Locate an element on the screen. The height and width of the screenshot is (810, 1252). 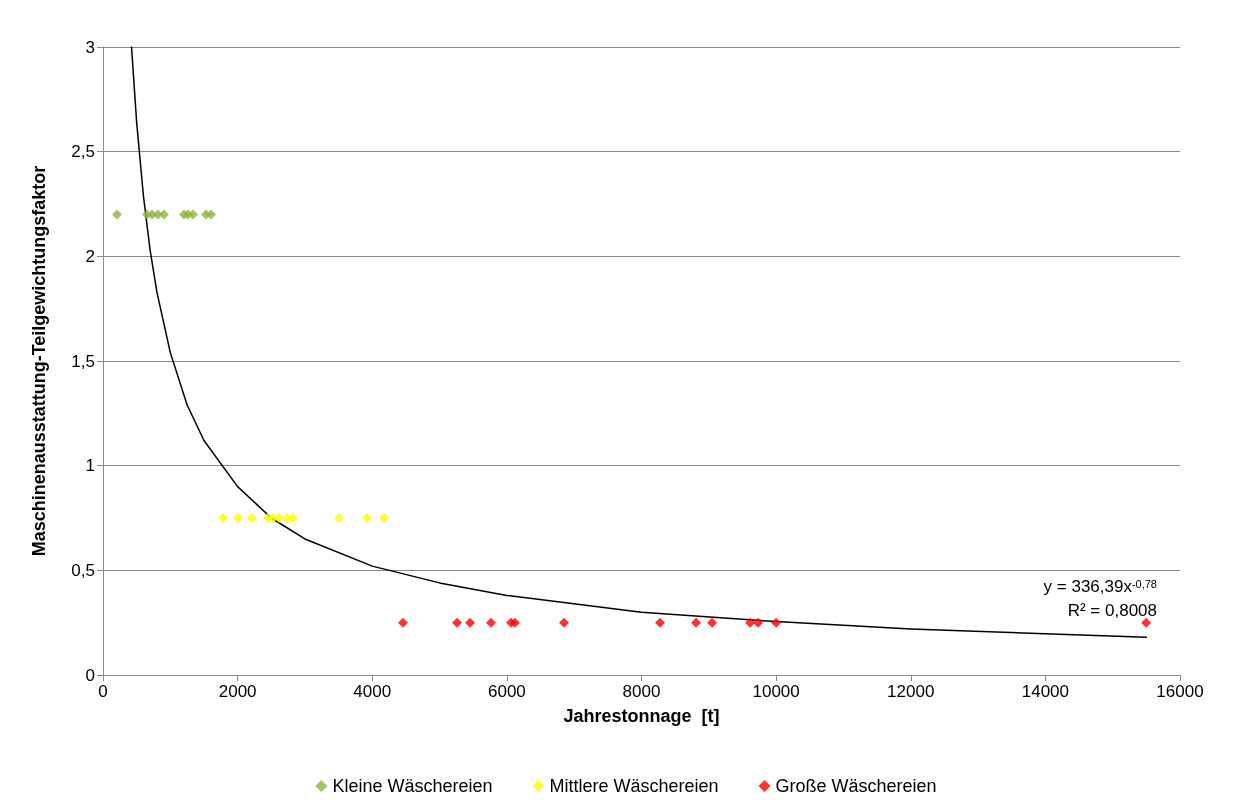
y-tick-label: 3 is located at coordinates (90, 47).